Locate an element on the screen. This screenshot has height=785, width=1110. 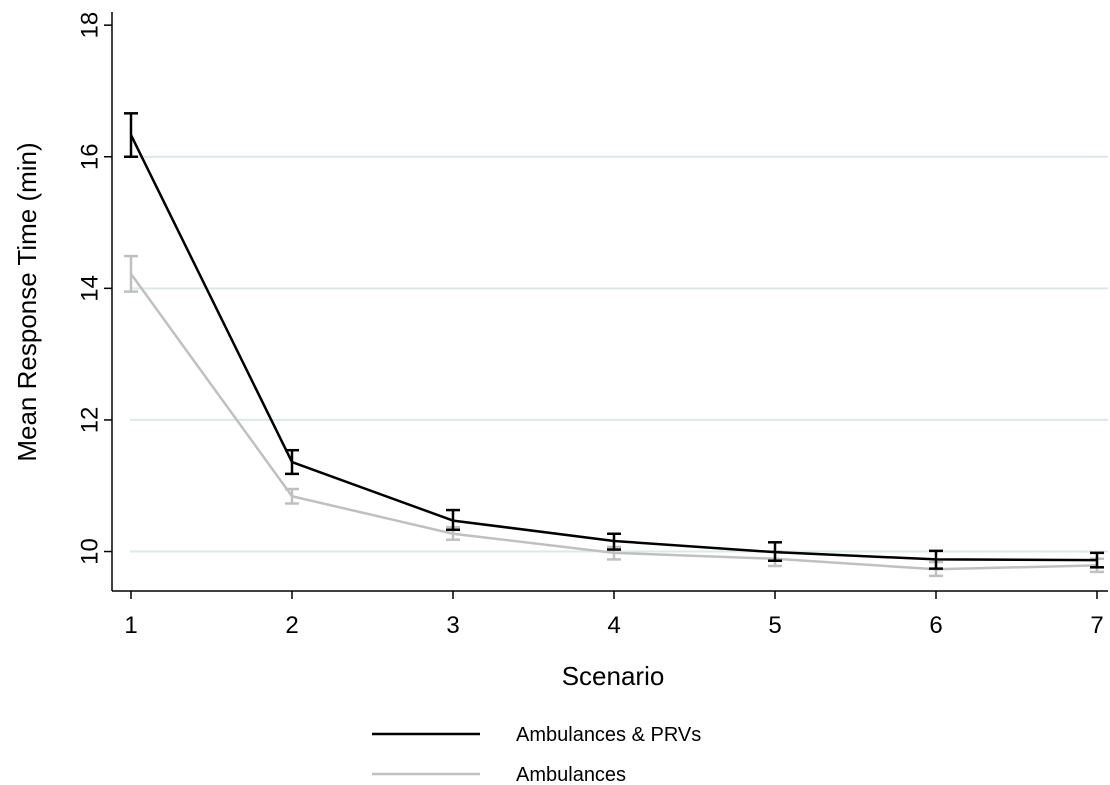
y-tick-label: 16 is located at coordinates (90, 156).